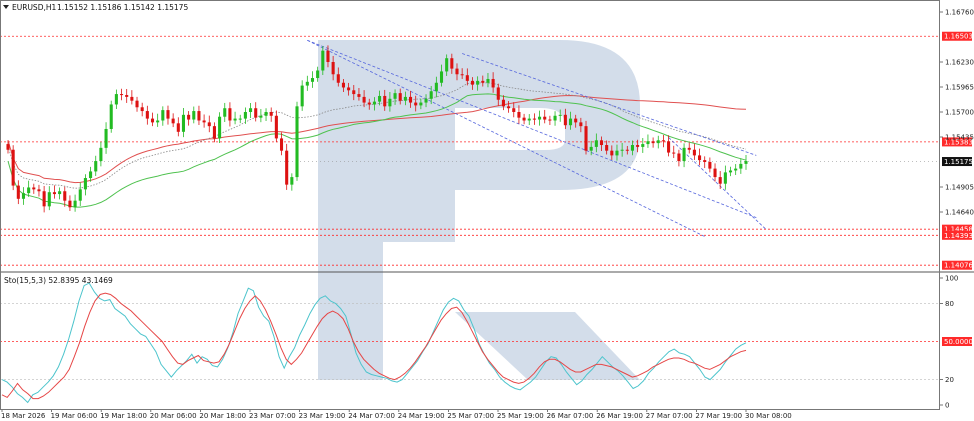 Image resolution: width=974 pixels, height=421 pixels. What do you see at coordinates (609, 104) in the screenshot?
I see `trendline` at bounding box center [609, 104].